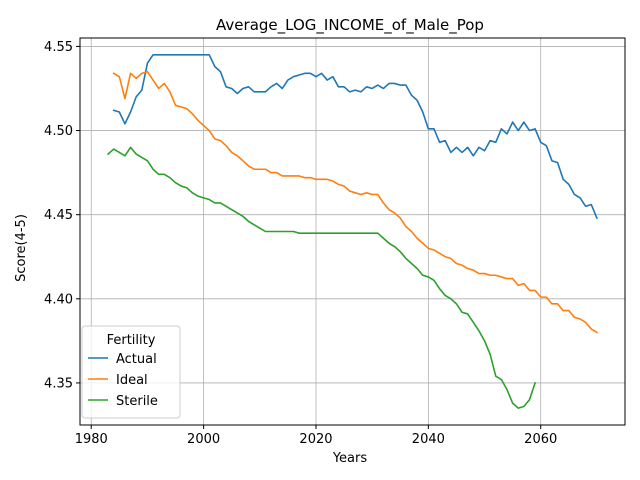  I want to click on x-axis: 1980 2000 2020 2040 2060, so click(316, 436).